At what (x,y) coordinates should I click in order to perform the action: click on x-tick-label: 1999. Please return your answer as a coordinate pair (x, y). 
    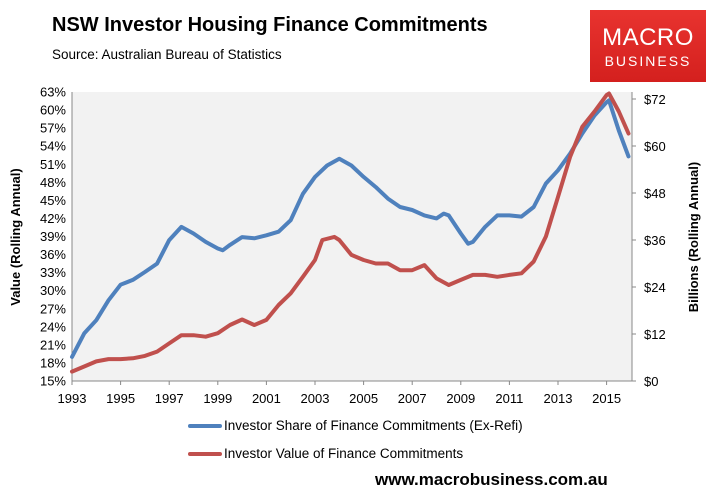
    Looking at the image, I should click on (217, 398).